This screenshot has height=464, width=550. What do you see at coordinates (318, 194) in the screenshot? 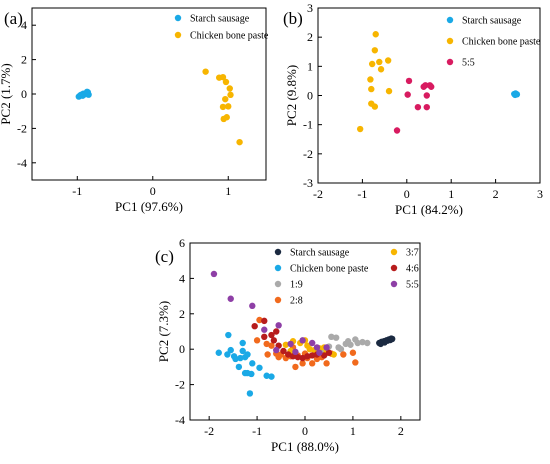
I see `x-tick-label: -2` at bounding box center [318, 194].